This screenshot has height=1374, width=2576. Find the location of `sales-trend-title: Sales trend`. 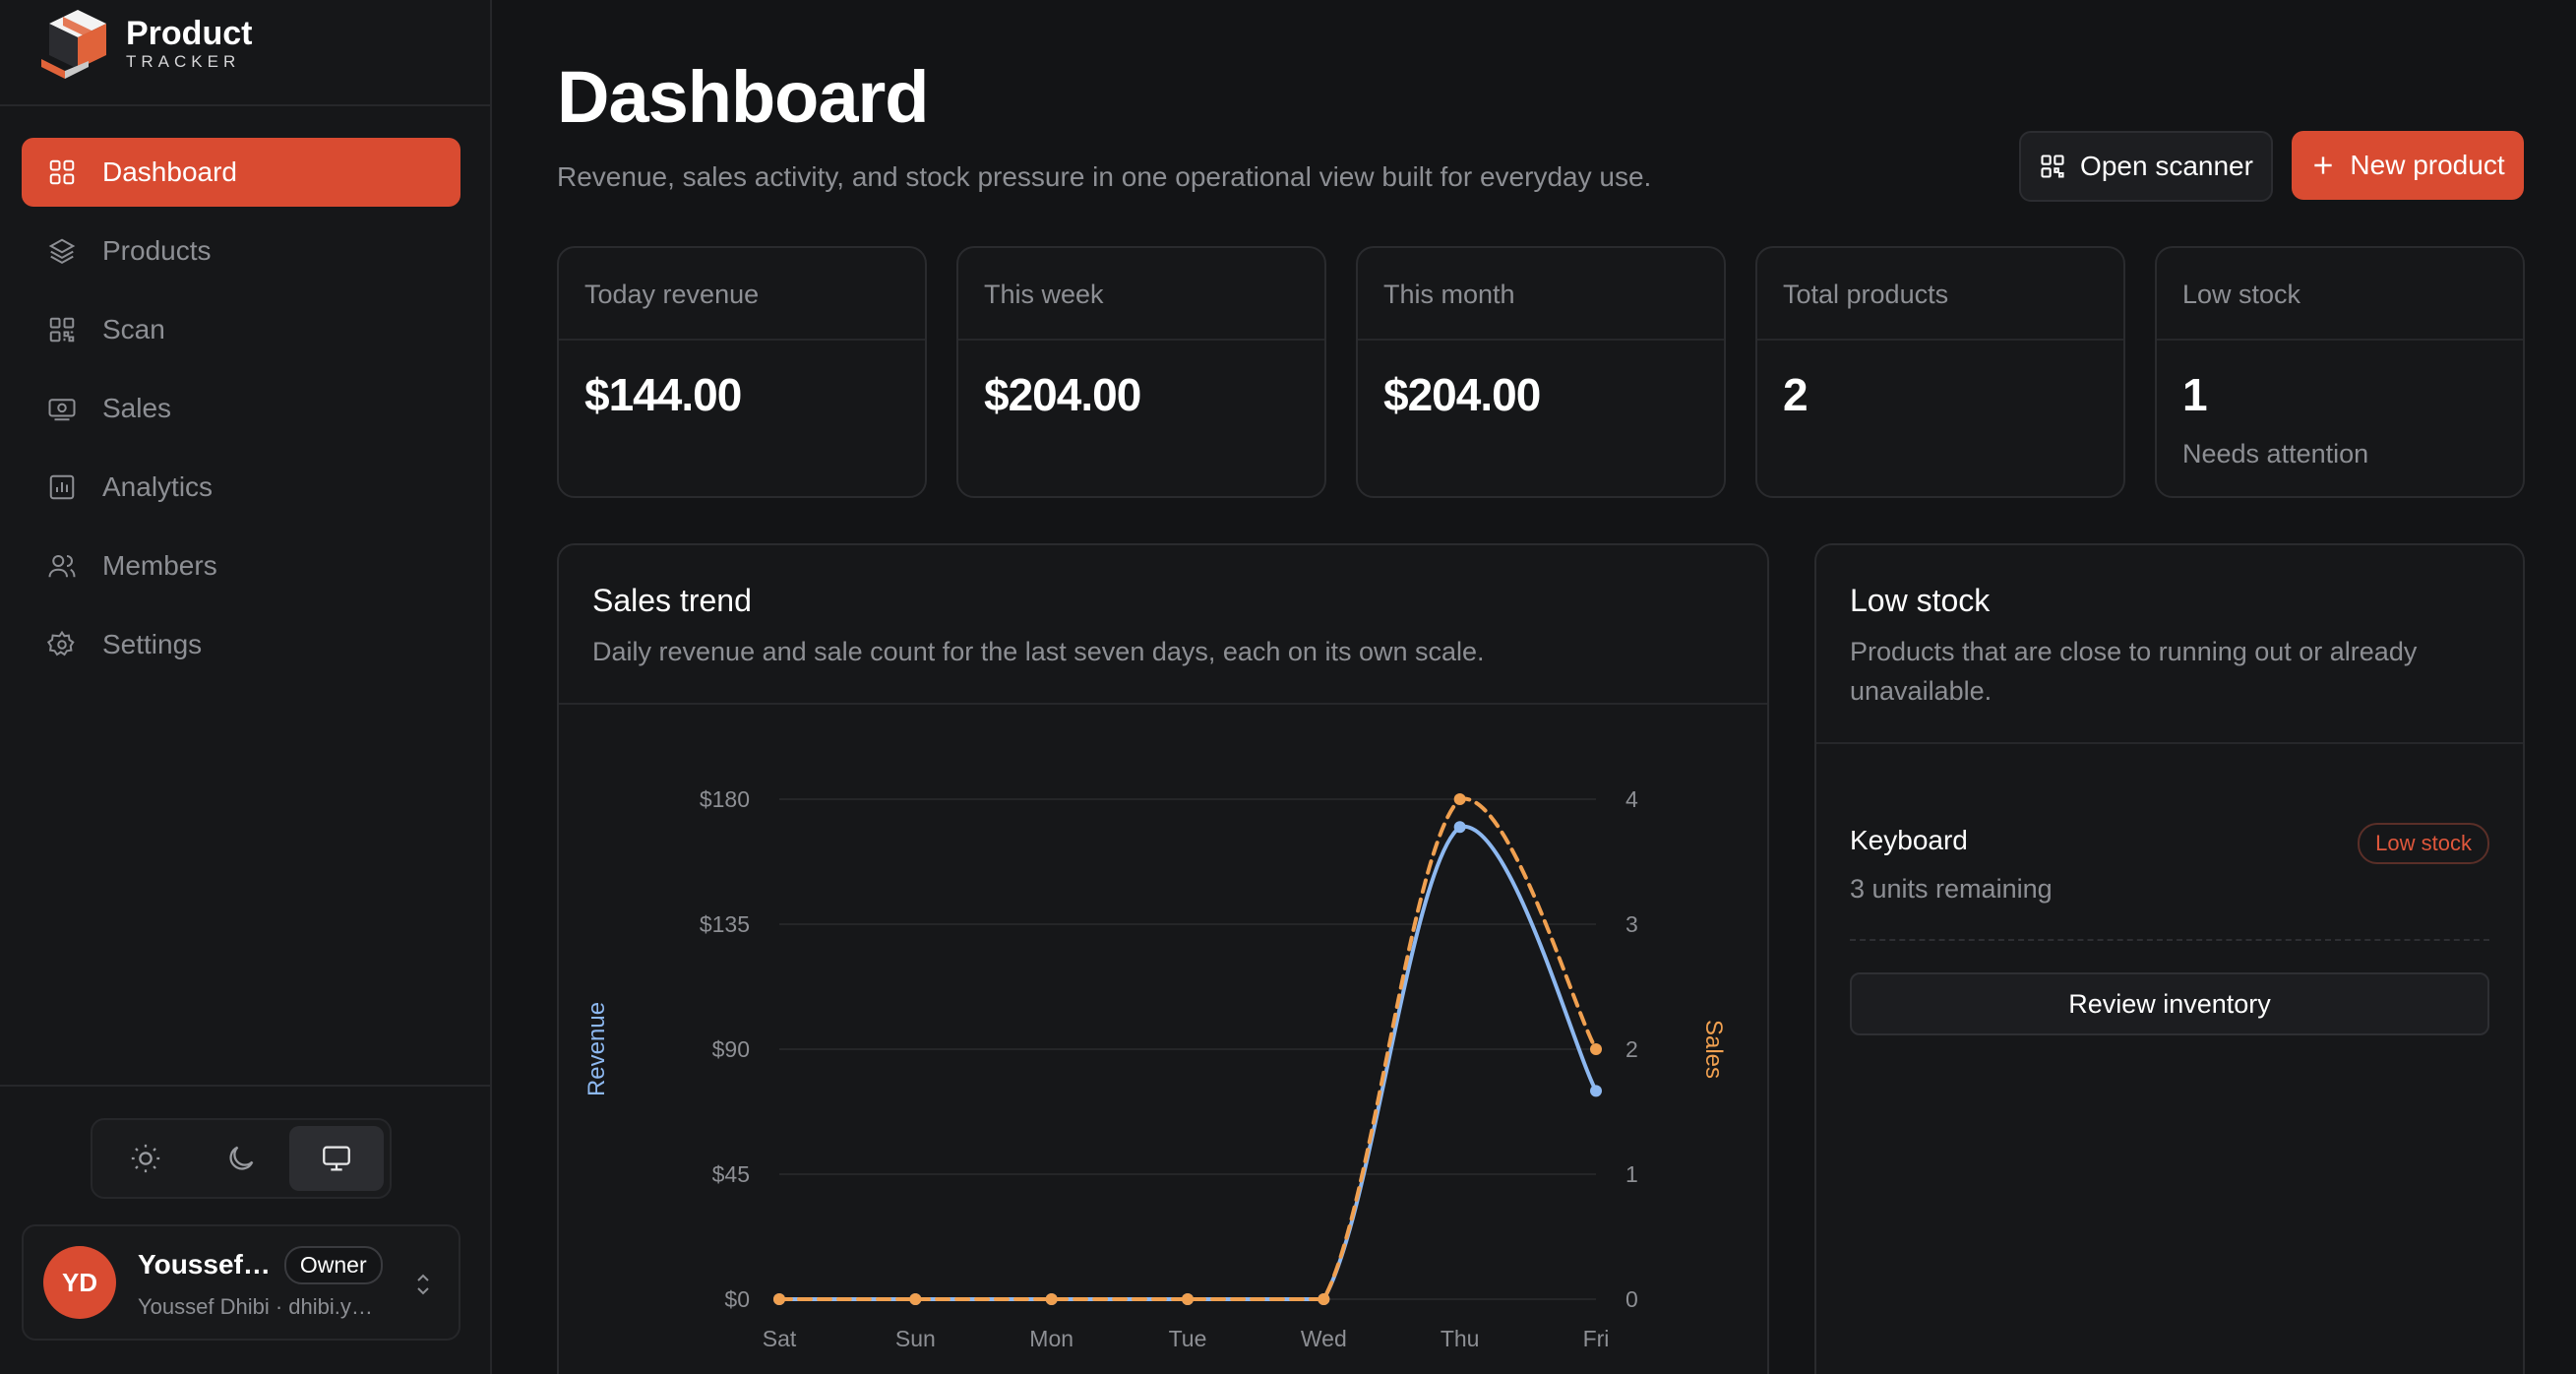

sales-trend-title: Sales trend is located at coordinates (672, 601).